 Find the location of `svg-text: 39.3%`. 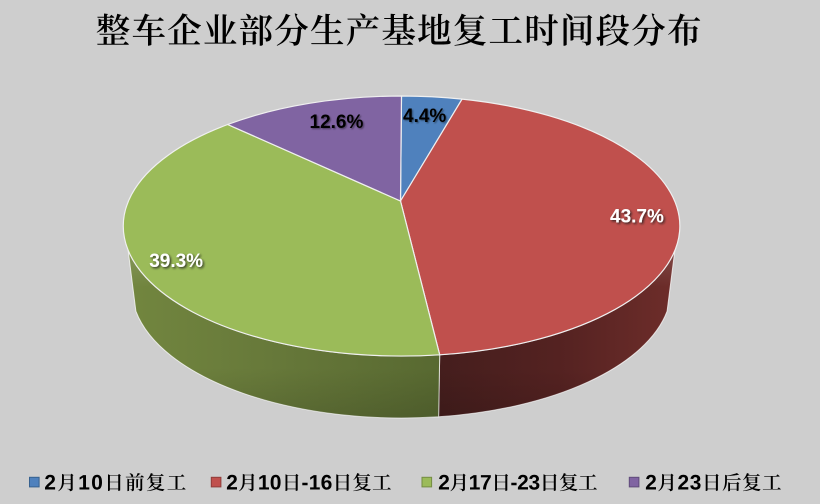

svg-text: 39.3% is located at coordinates (176, 261).